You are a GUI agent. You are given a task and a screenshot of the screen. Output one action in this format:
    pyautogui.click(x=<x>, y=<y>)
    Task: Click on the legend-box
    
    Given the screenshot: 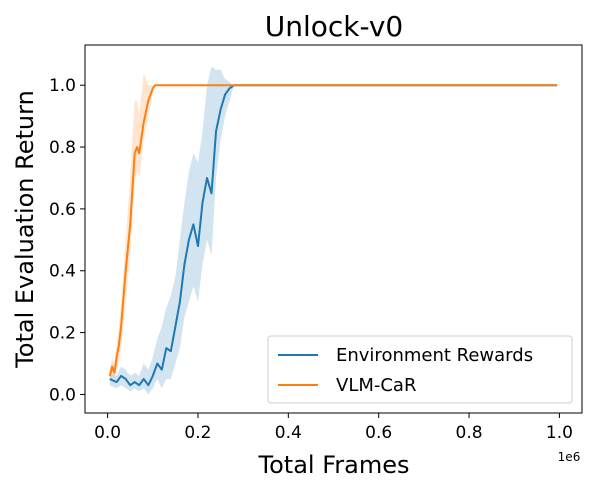 What is the action you would take?
    pyautogui.click(x=420, y=369)
    